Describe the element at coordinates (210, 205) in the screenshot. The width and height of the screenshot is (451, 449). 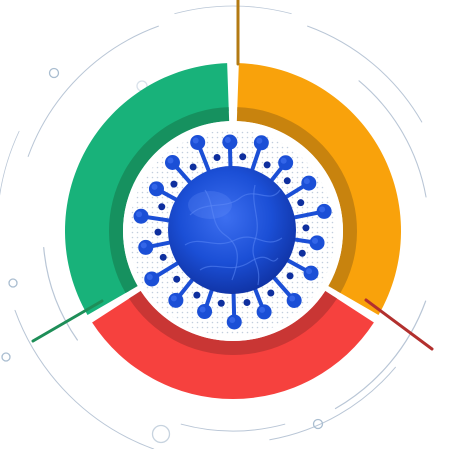
I see `virus-shine` at that location.